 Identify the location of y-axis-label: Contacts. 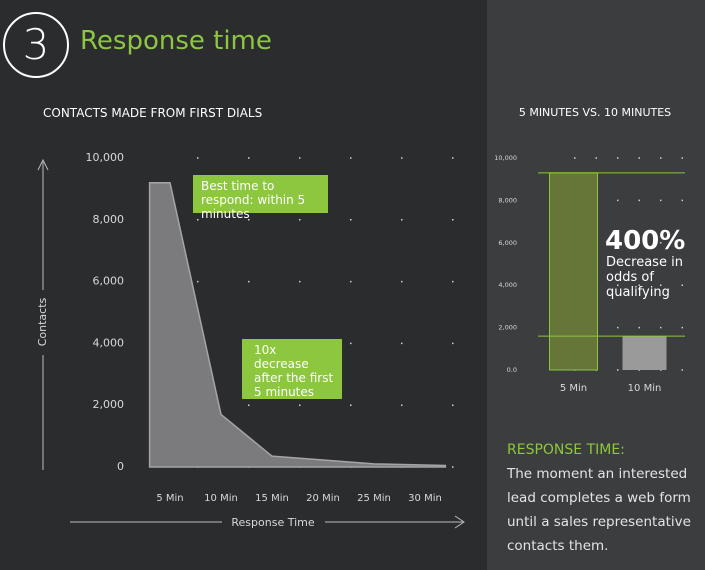
(42, 321).